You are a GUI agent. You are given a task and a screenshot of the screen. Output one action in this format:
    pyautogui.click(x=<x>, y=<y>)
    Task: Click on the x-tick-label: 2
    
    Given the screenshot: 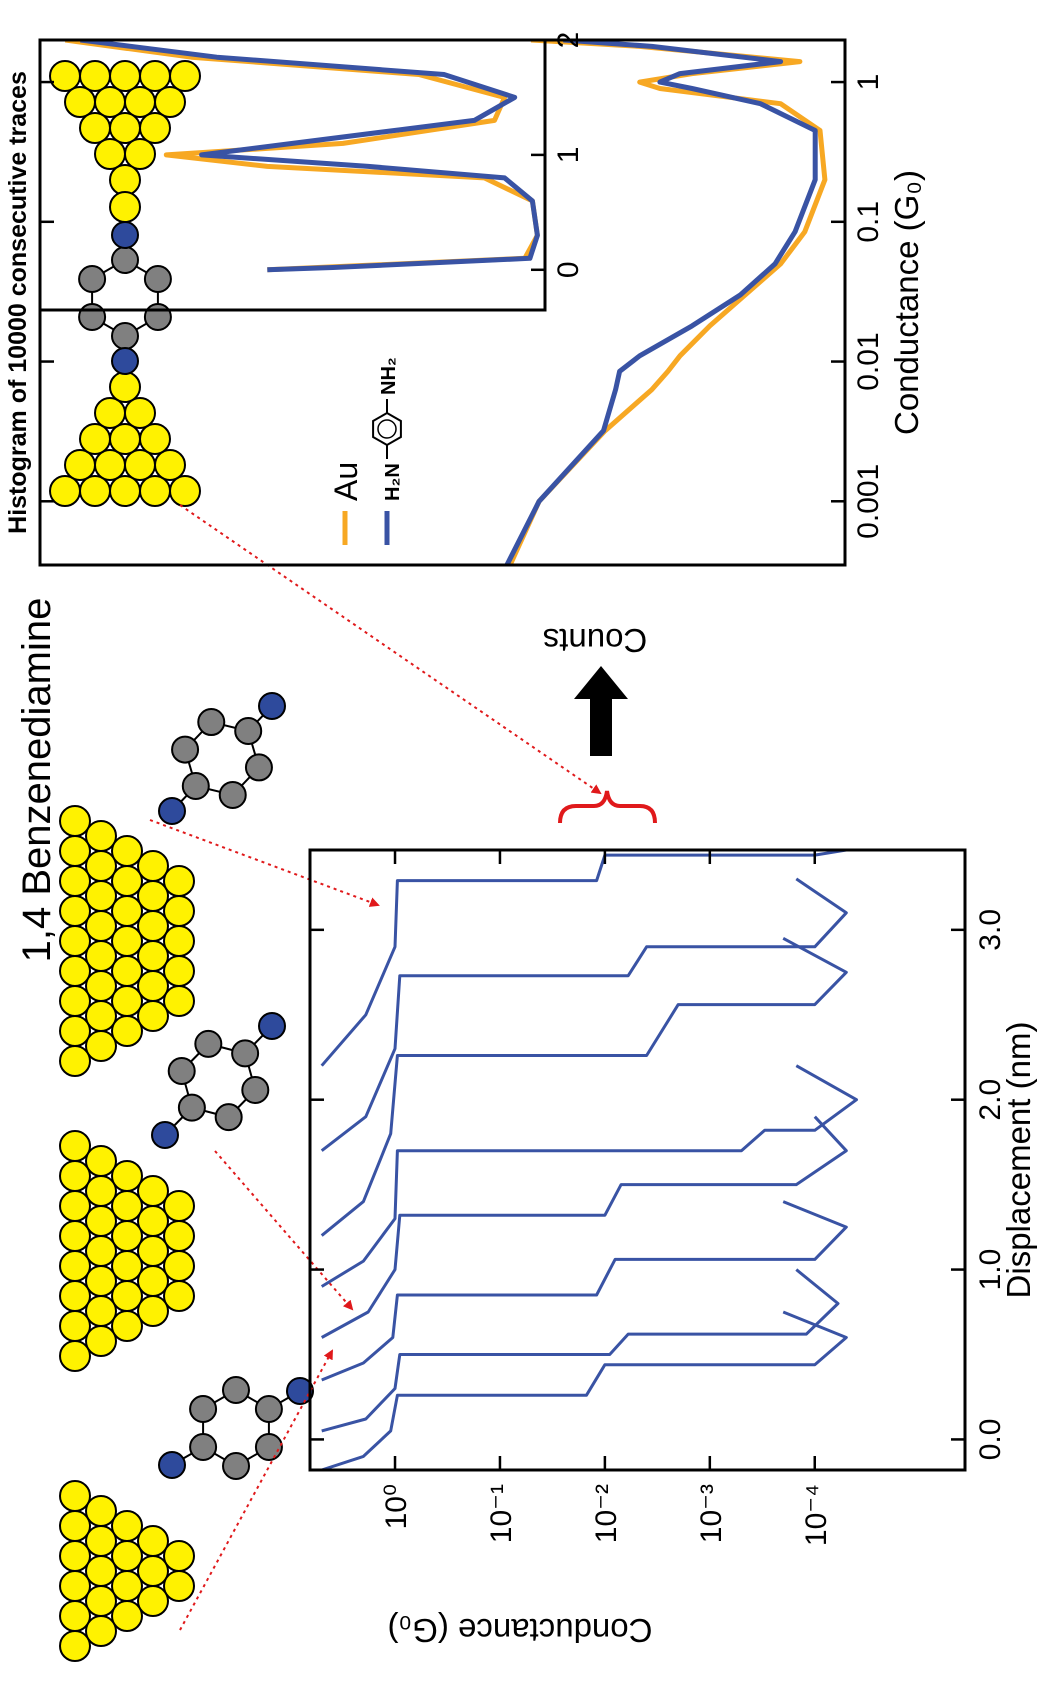 What is the action you would take?
    pyautogui.click(x=568, y=40)
    